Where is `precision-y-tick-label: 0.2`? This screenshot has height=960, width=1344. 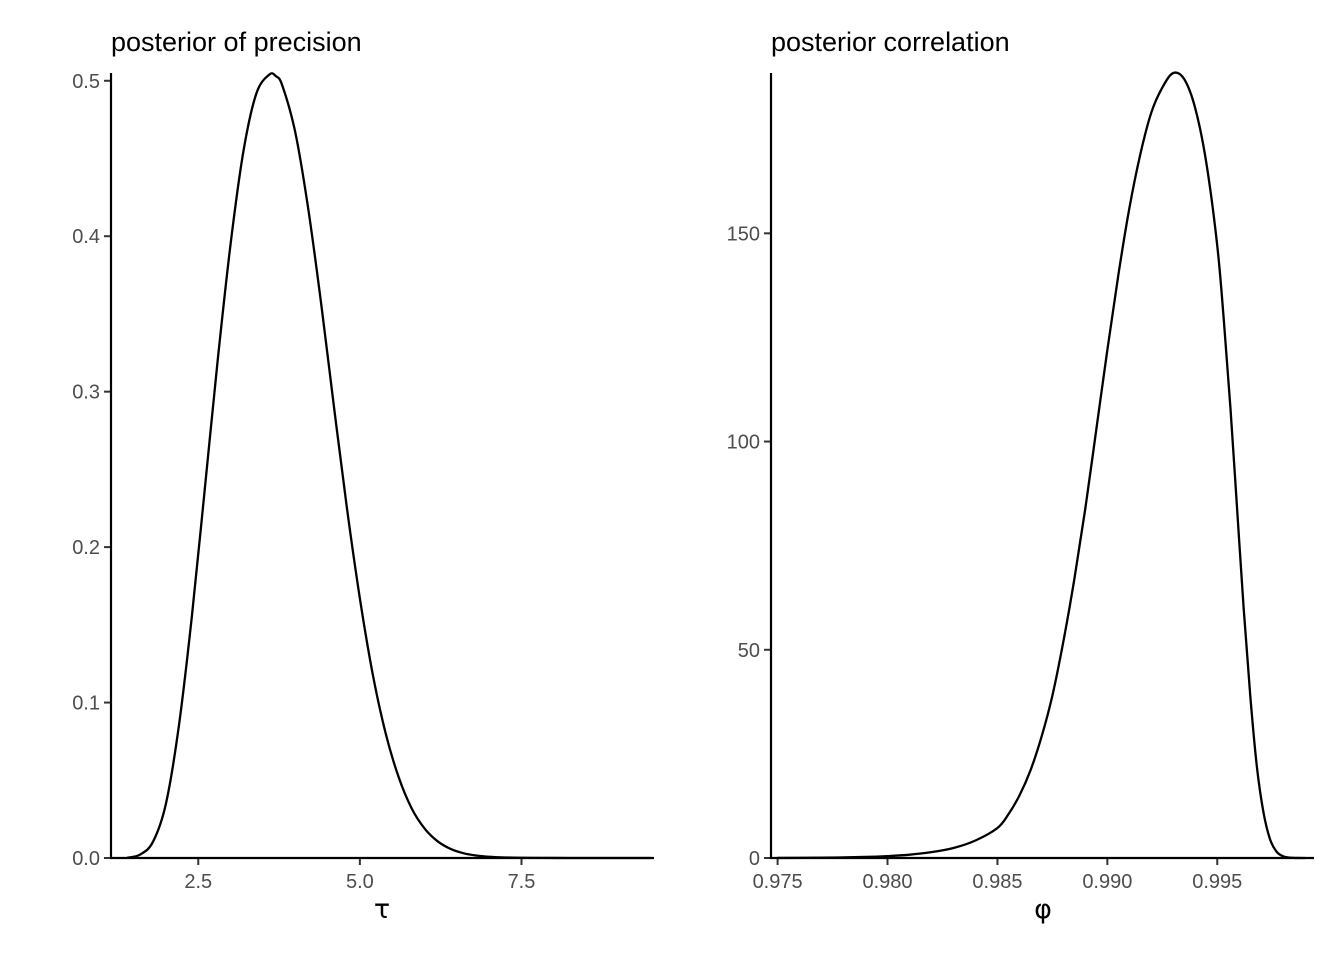 precision-y-tick-label: 0.2 is located at coordinates (86, 548).